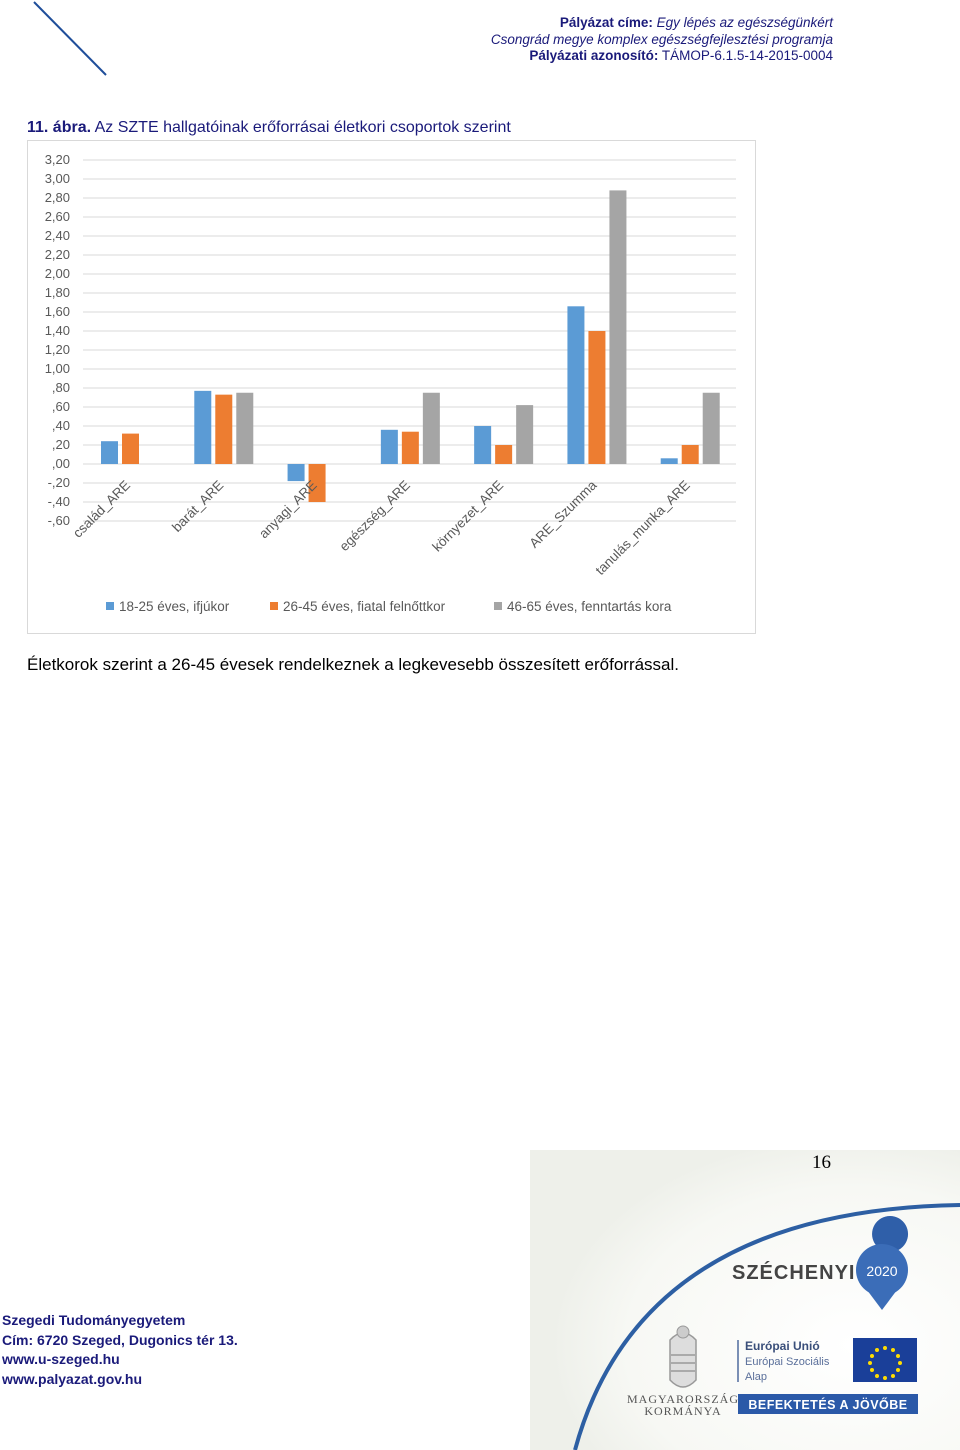 This screenshot has height=1450, width=960. Describe the element at coordinates (744, 22) in the screenshot. I see `header-title-value: Egy lépés az egészségünkért` at that location.